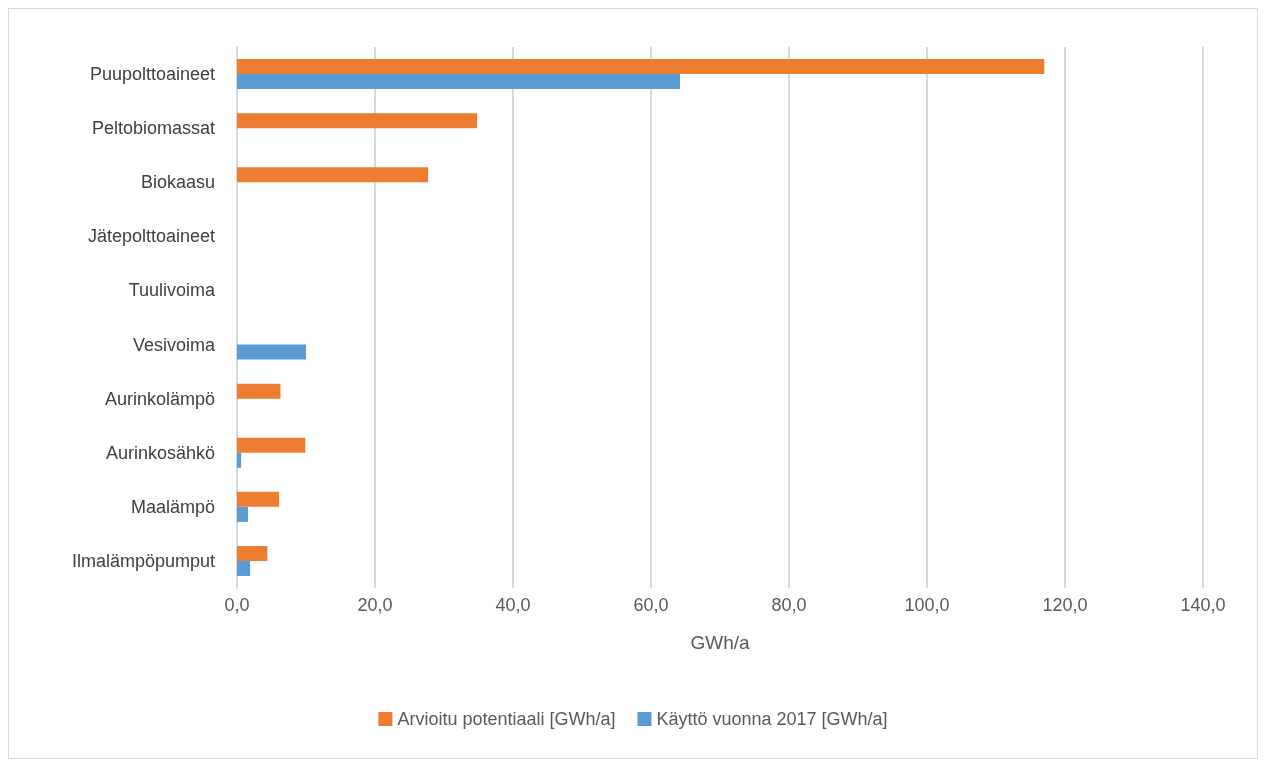  I want to click on y-tick-label: Ilmalämpöpumput, so click(143, 560).